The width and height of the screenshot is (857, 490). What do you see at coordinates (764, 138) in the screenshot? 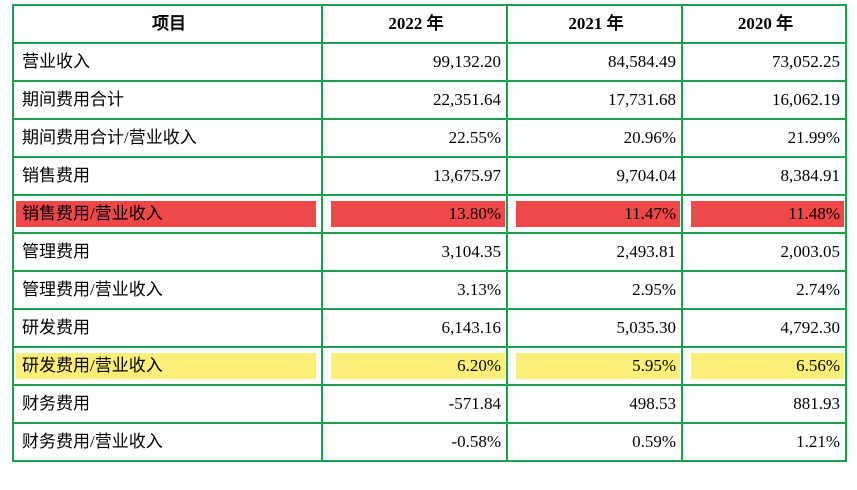
I see `cell-2020: 21.99%` at bounding box center [764, 138].